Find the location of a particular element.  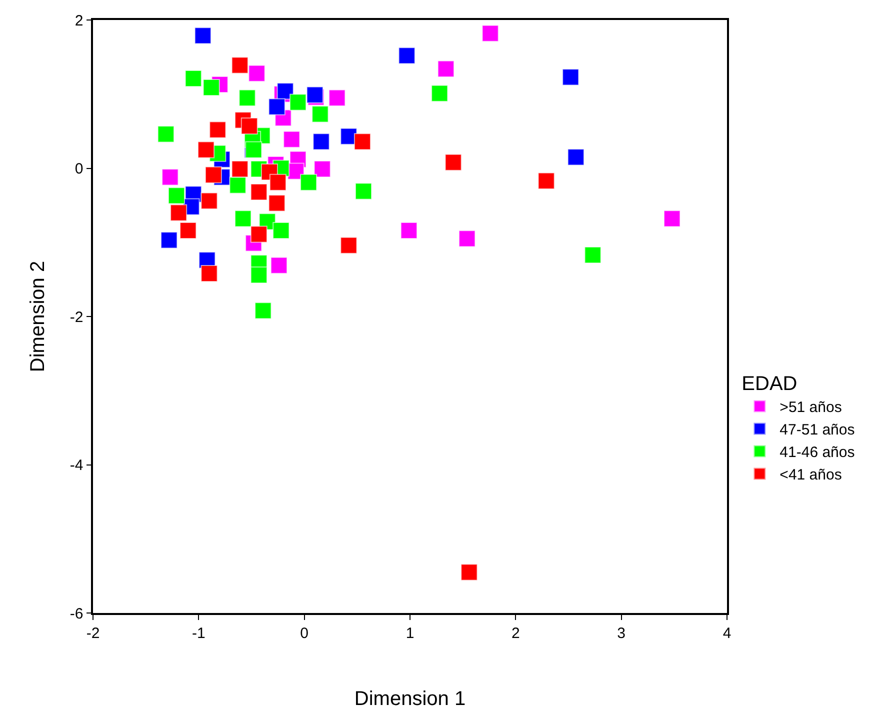

legend-label: >51 años is located at coordinates (811, 407).